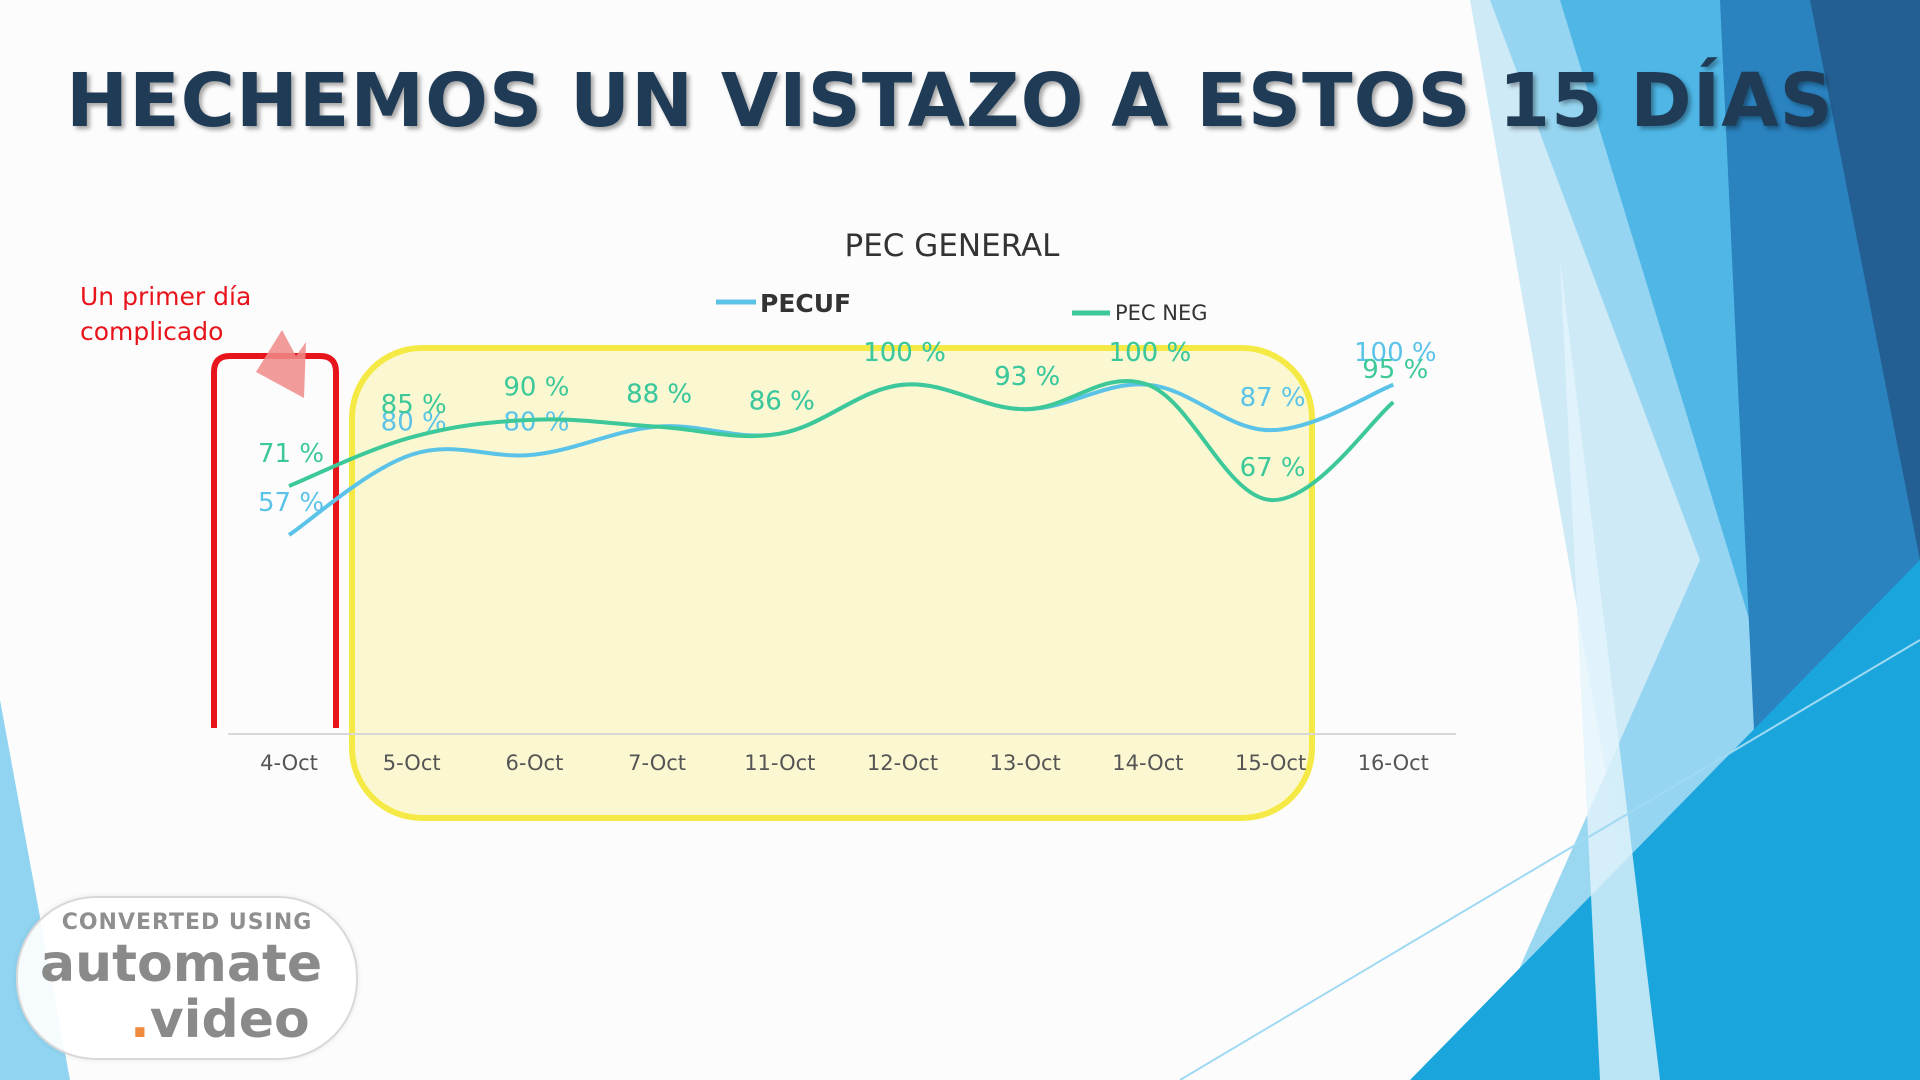  Describe the element at coordinates (1147, 763) in the screenshot. I see `x-tick-label-8: 14-Oct` at that location.